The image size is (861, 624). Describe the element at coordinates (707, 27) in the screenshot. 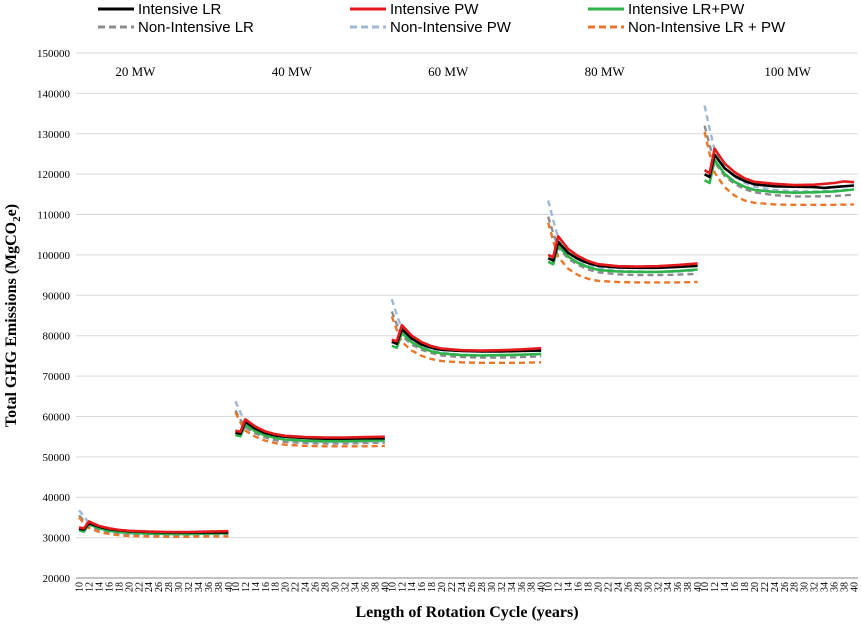

I see `legend-label: Non-Intensive LR + PW` at that location.